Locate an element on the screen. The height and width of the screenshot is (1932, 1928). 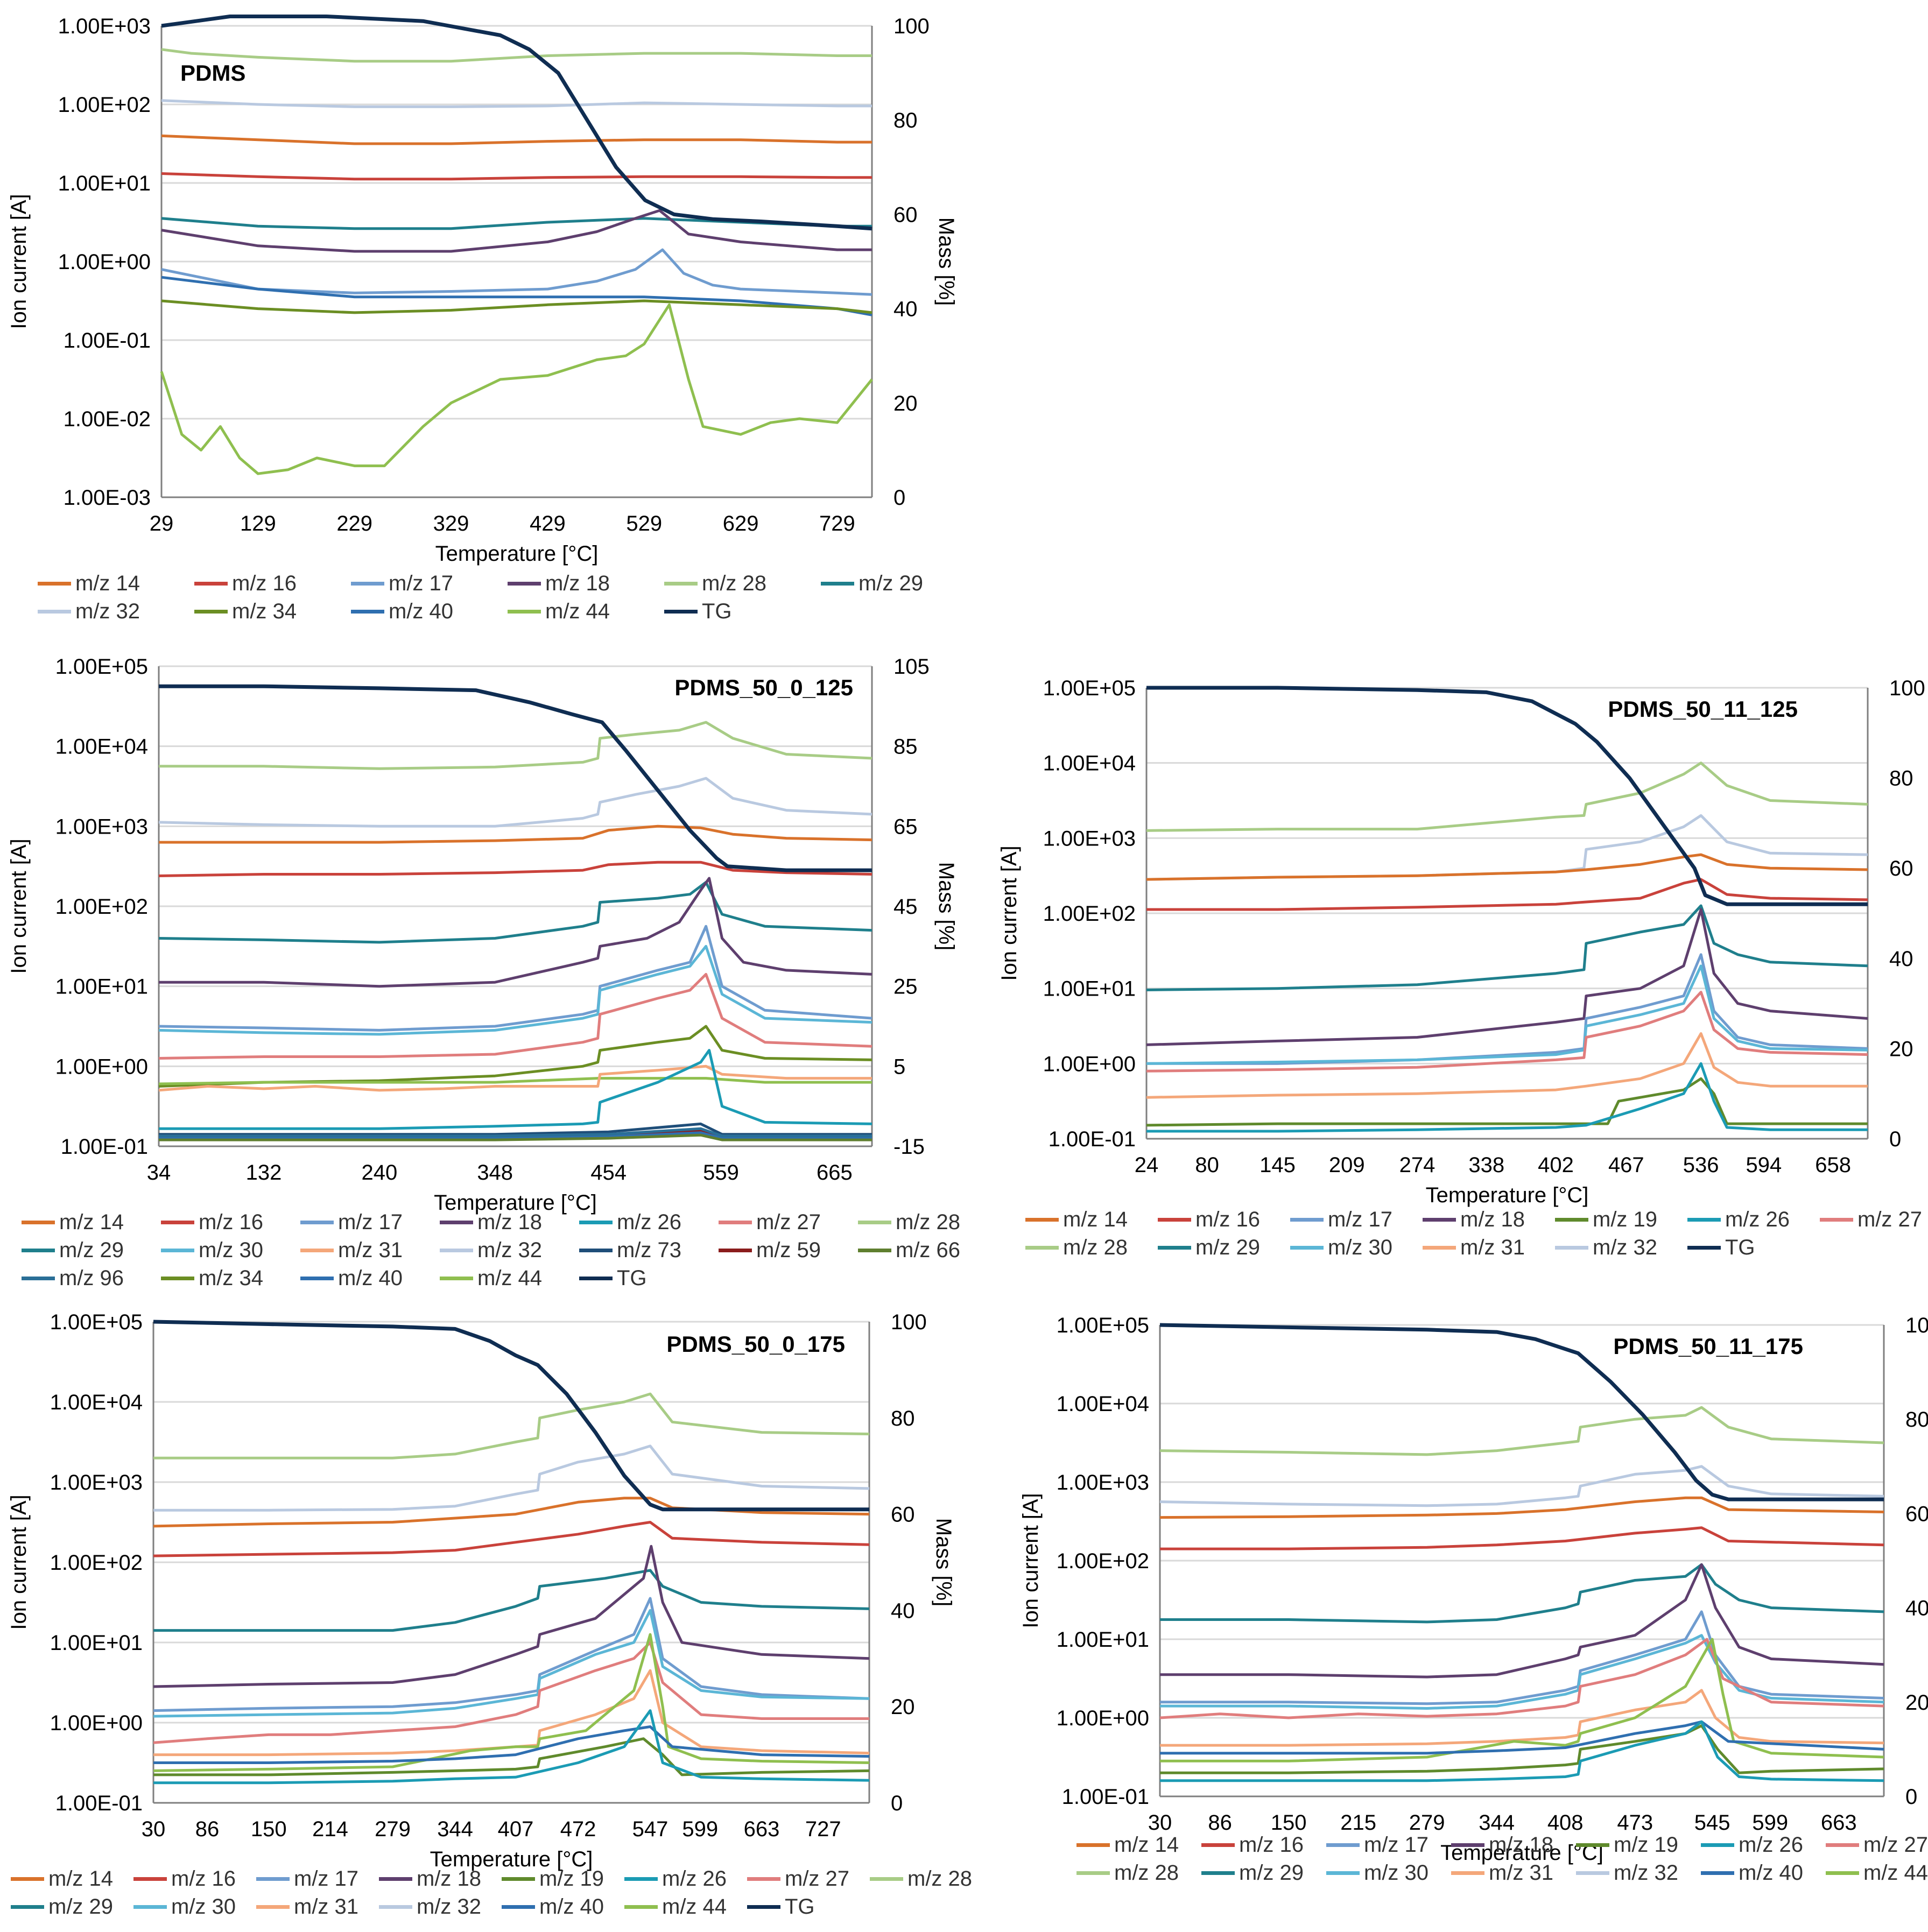
x-tick-label: 529 is located at coordinates (644, 523).